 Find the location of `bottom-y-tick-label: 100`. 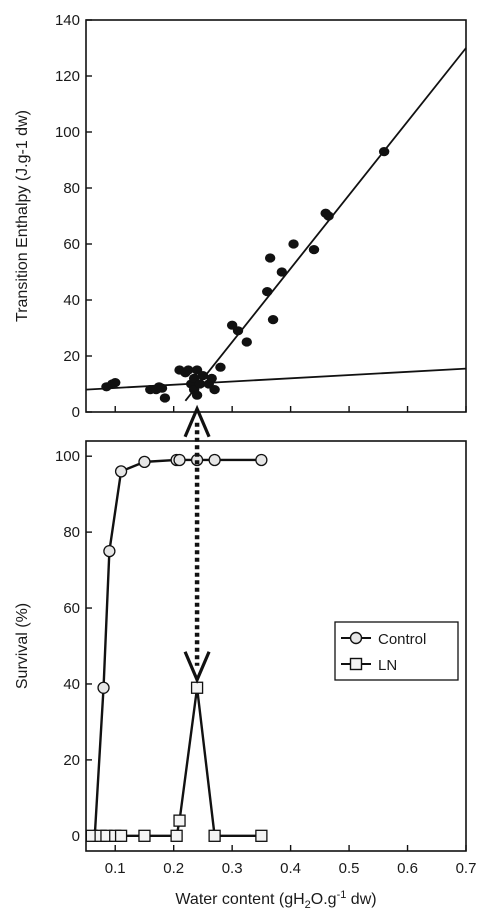

bottom-y-tick-label: 100 is located at coordinates (67, 456).